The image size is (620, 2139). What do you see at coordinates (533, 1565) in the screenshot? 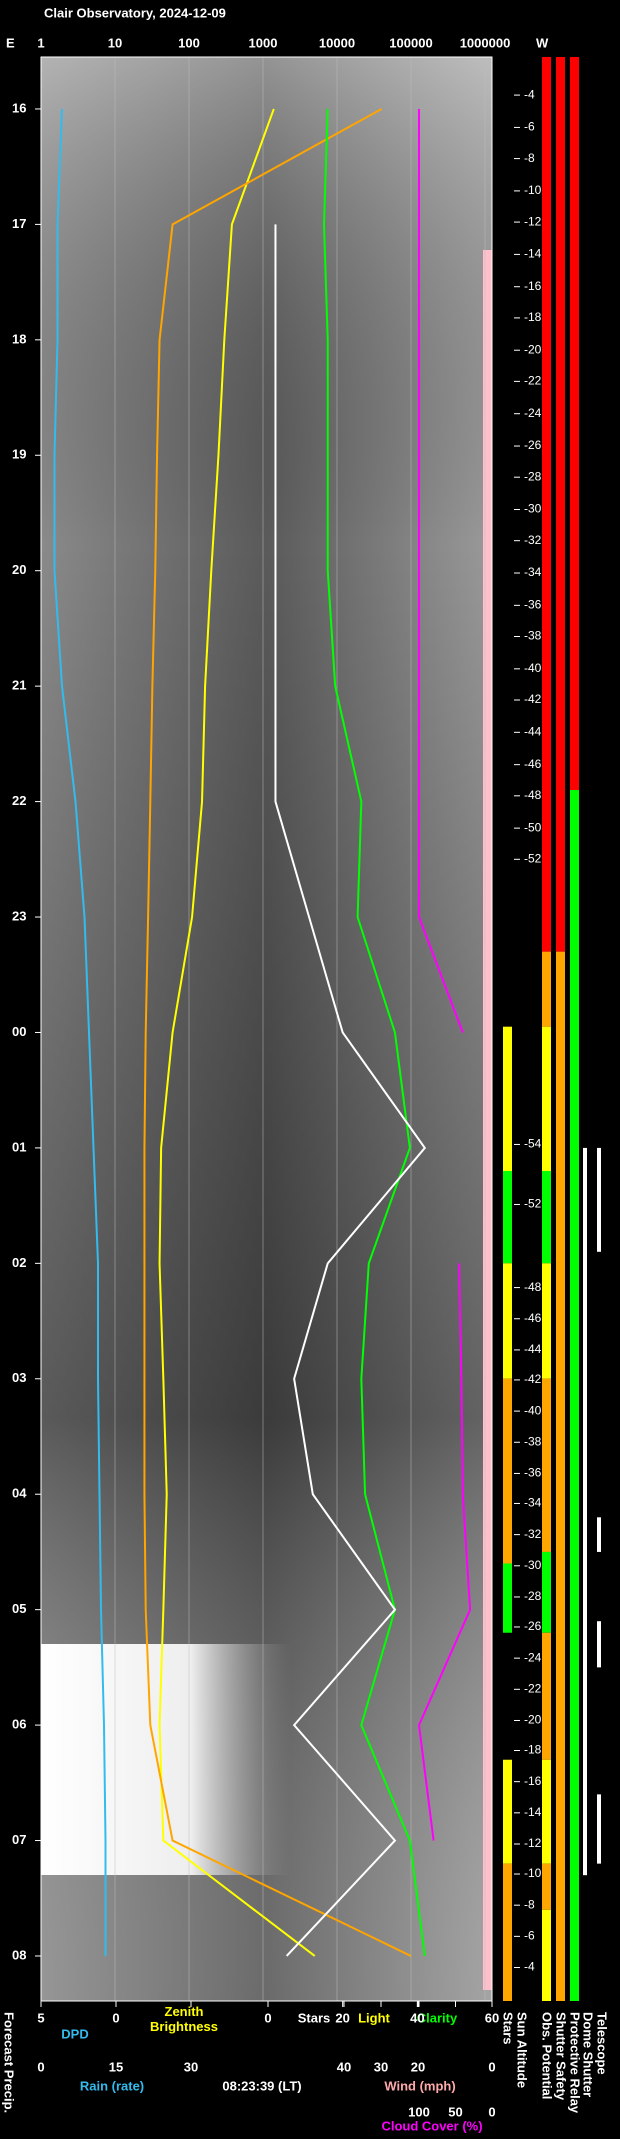
I see `sun-altitude-value: -30` at bounding box center [533, 1565].